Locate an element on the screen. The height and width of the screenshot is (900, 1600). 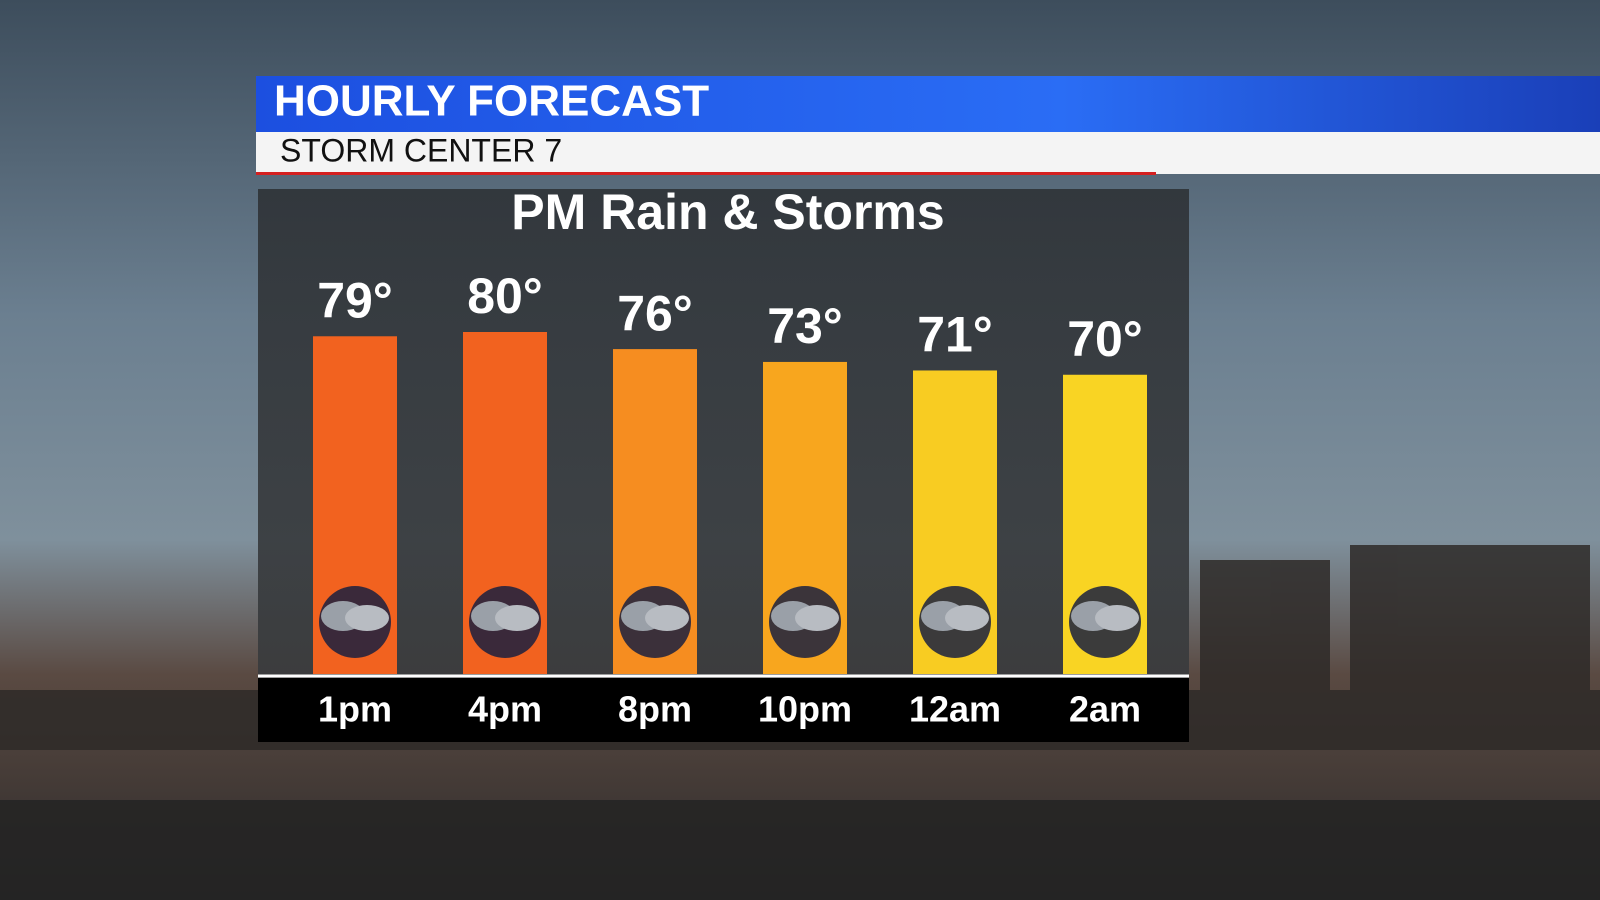
subheader-band is located at coordinates (928, 153).